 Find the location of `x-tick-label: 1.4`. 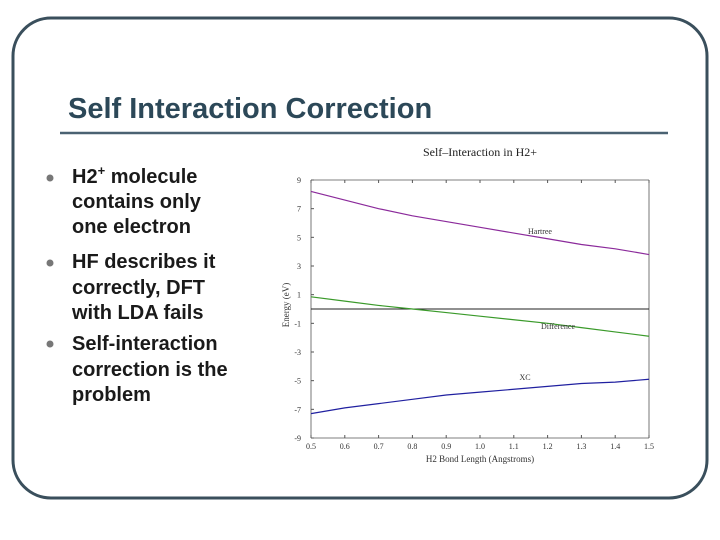

x-tick-label: 1.4 is located at coordinates (615, 446).